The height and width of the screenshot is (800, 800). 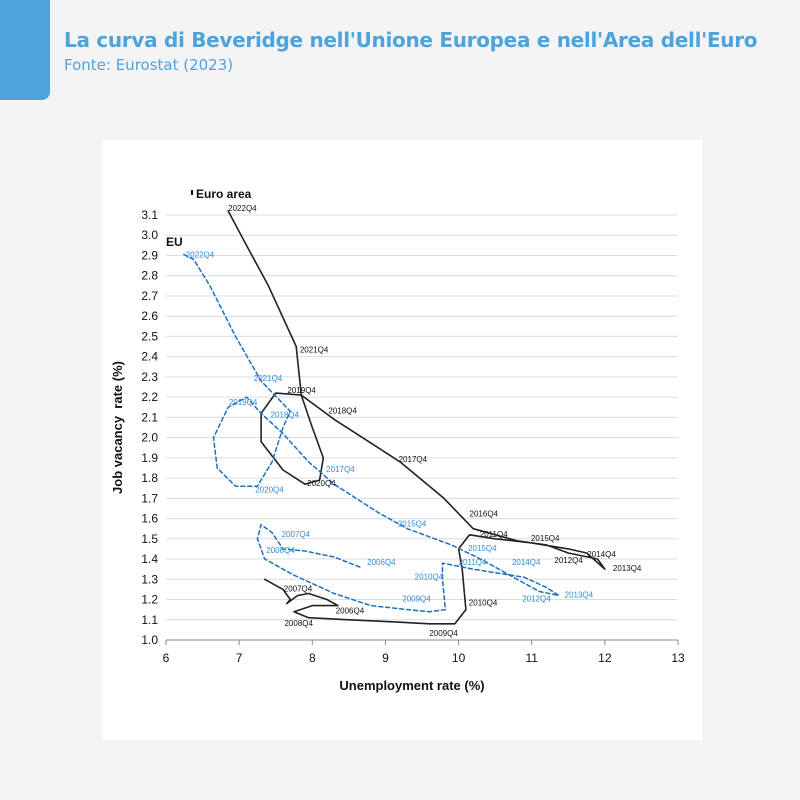 What do you see at coordinates (340, 469) in the screenshot?
I see `eu-point-label: 2017Q4` at bounding box center [340, 469].